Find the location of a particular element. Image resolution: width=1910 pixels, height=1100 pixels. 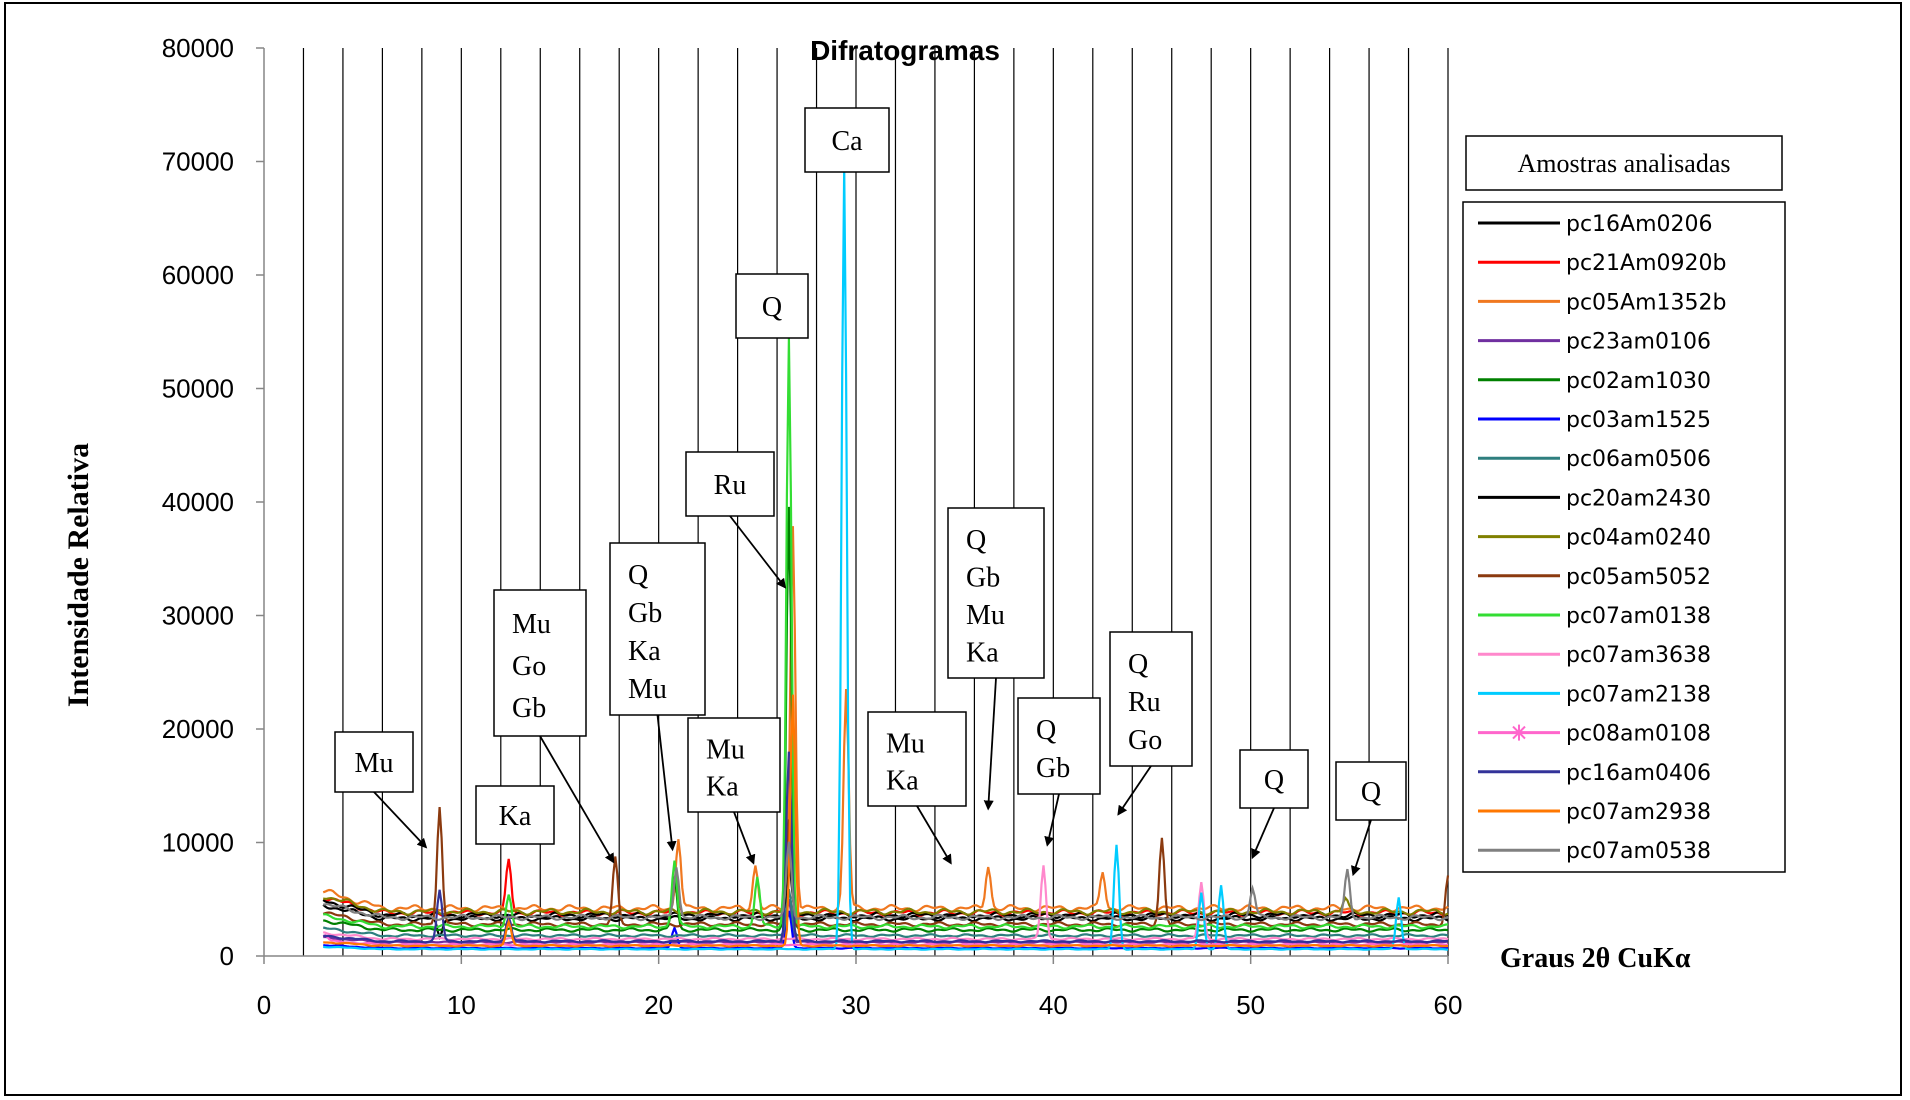

legend-label: pc05am5052 is located at coordinates (1638, 577).